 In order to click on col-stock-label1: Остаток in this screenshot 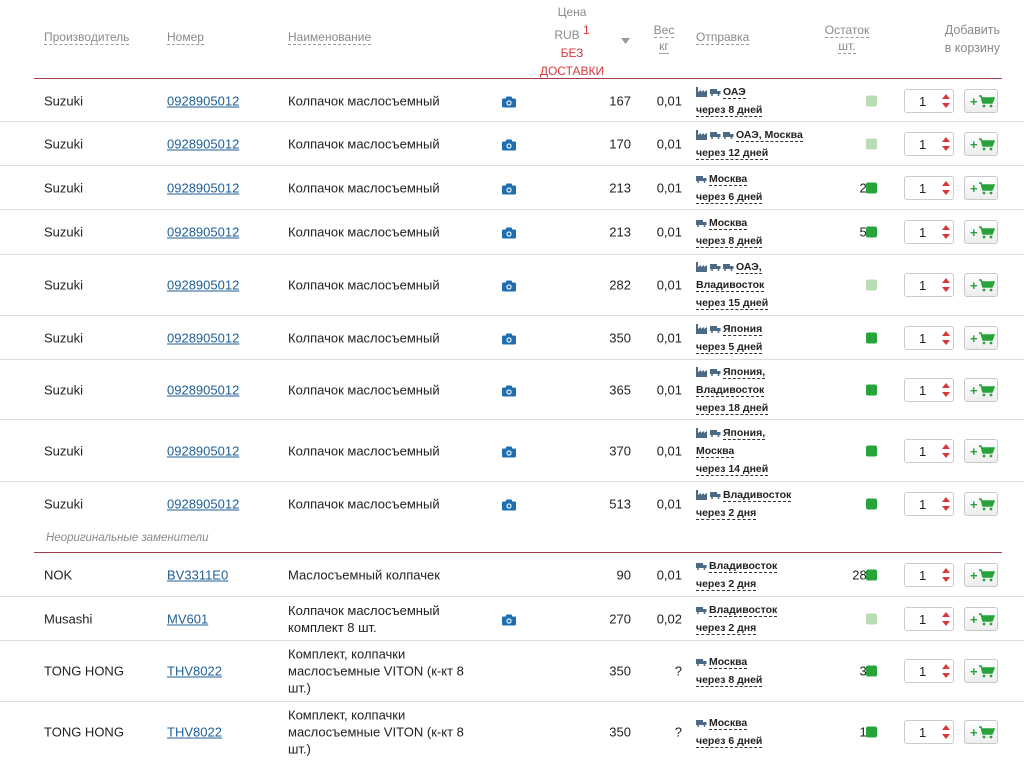, I will do `click(847, 30)`.